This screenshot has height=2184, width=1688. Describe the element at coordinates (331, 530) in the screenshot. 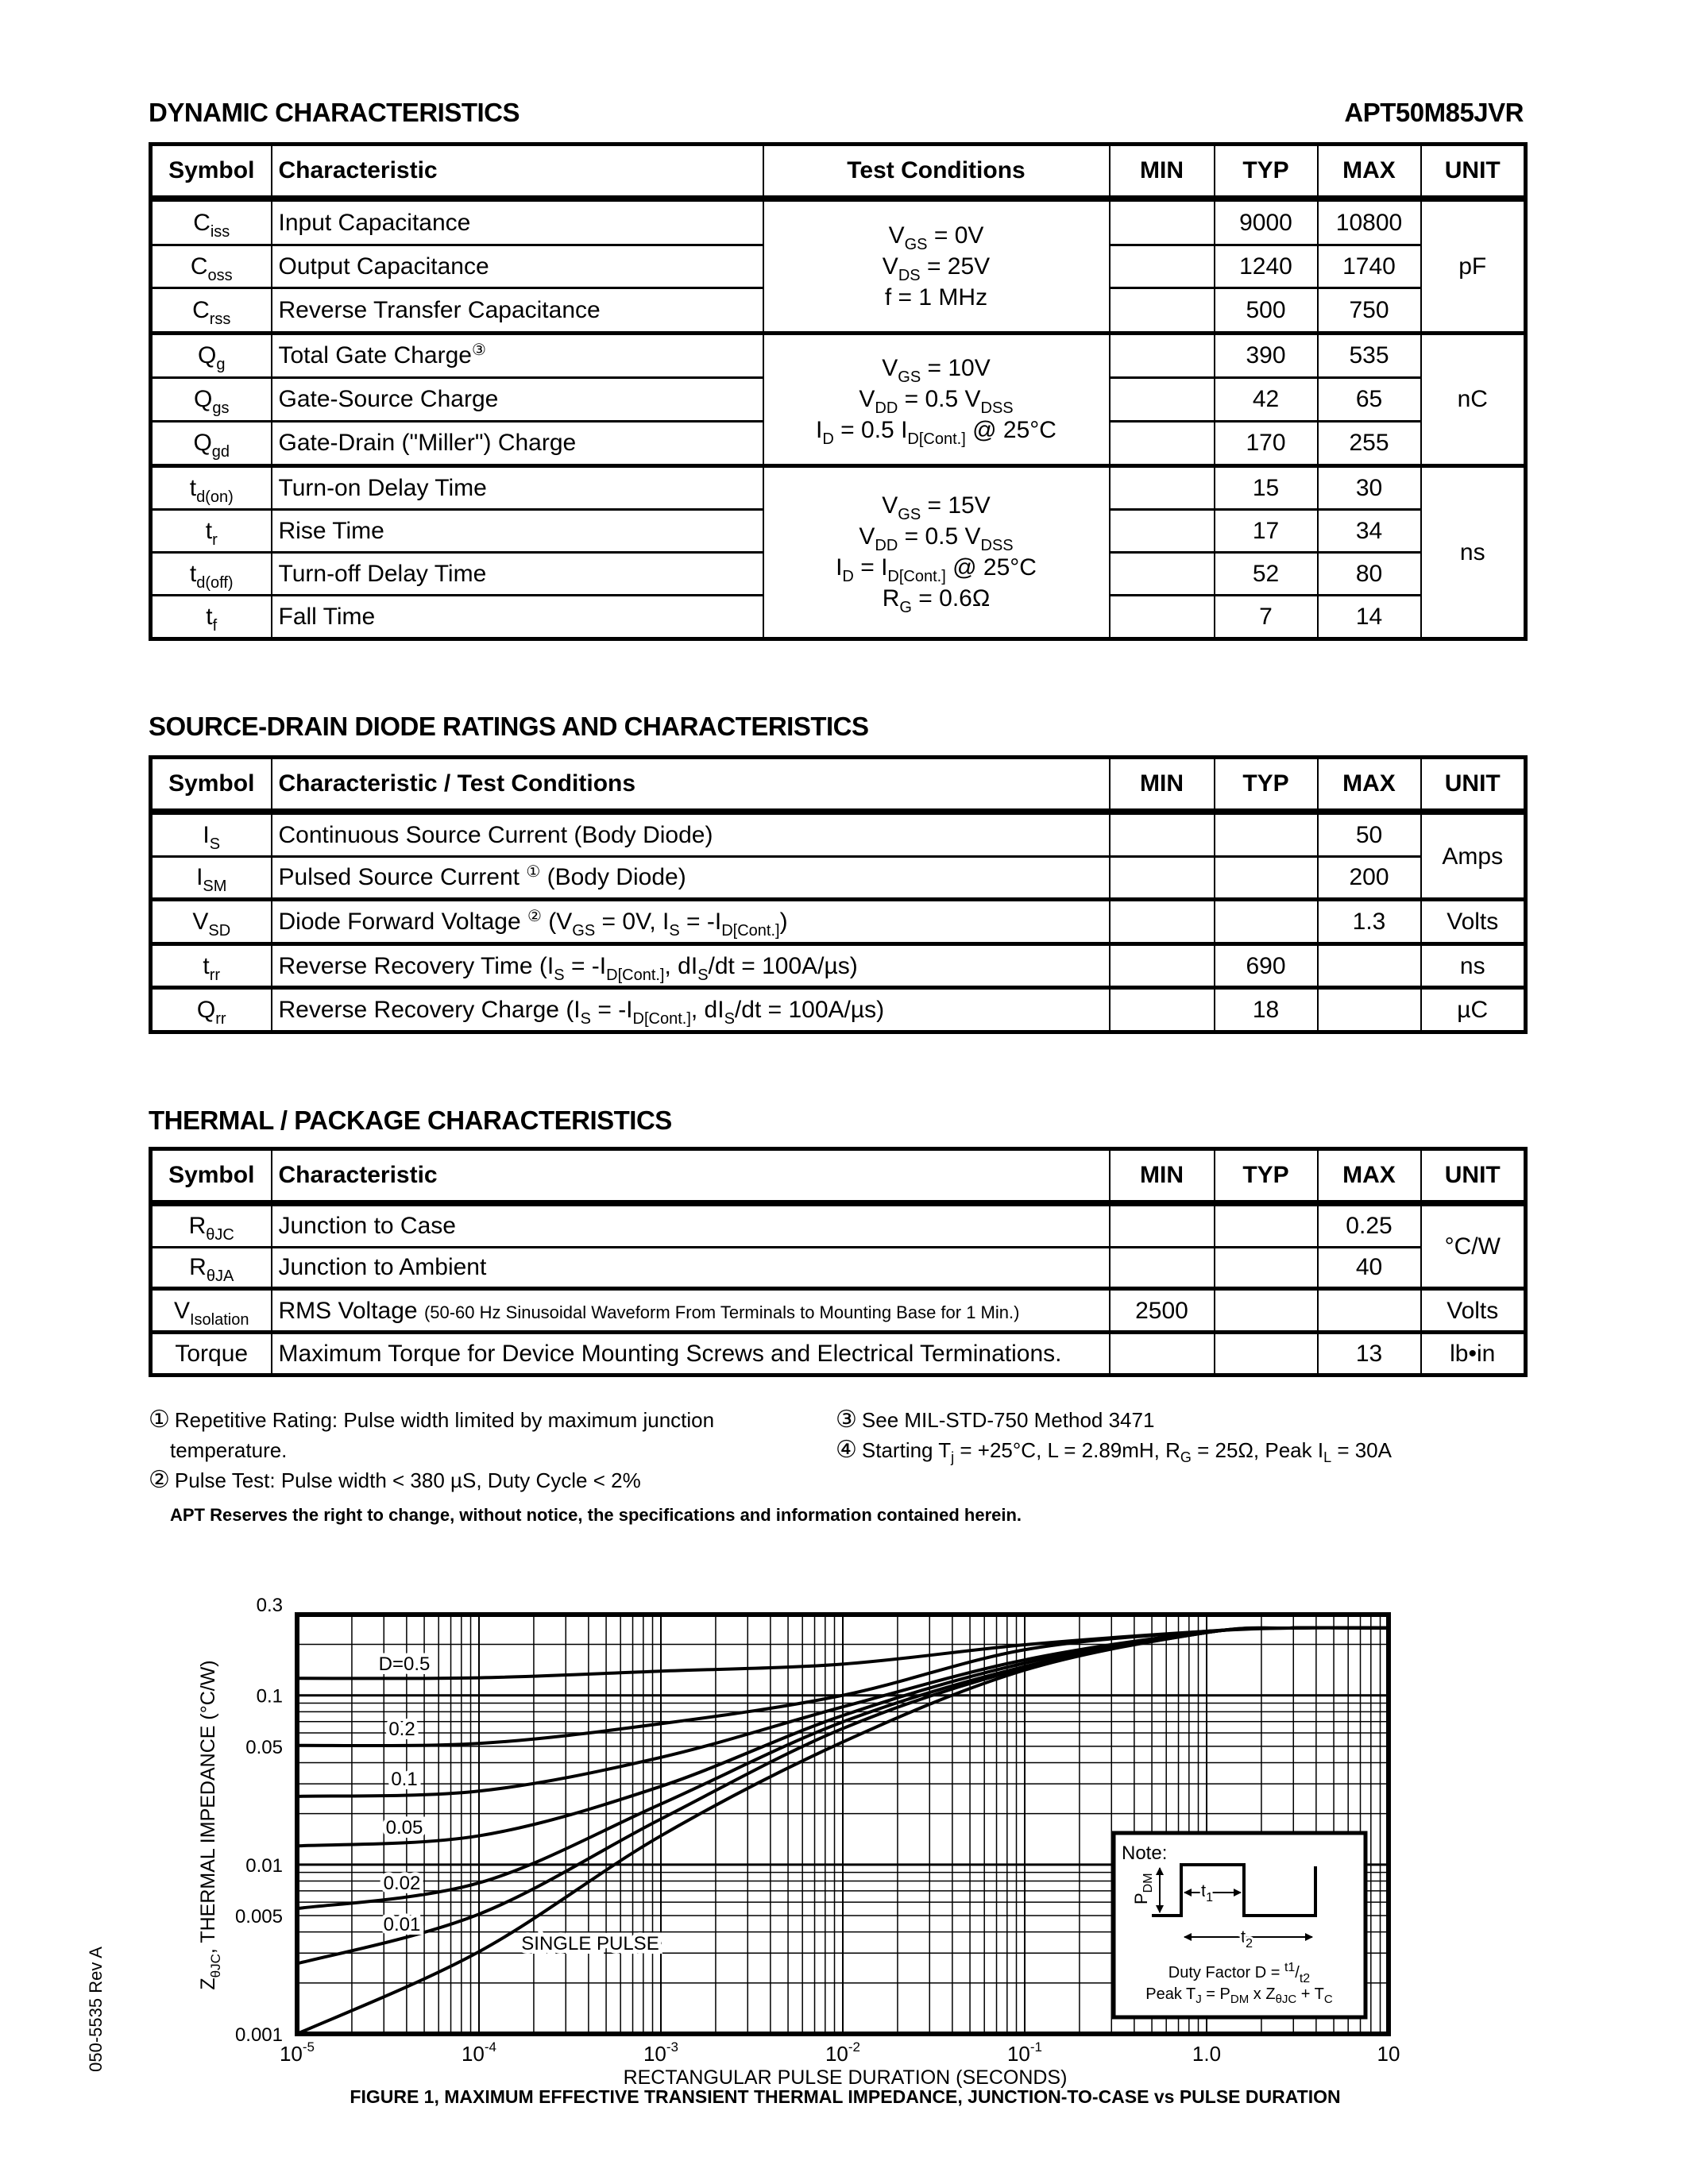

I see `text-segment: Rise Time` at that location.